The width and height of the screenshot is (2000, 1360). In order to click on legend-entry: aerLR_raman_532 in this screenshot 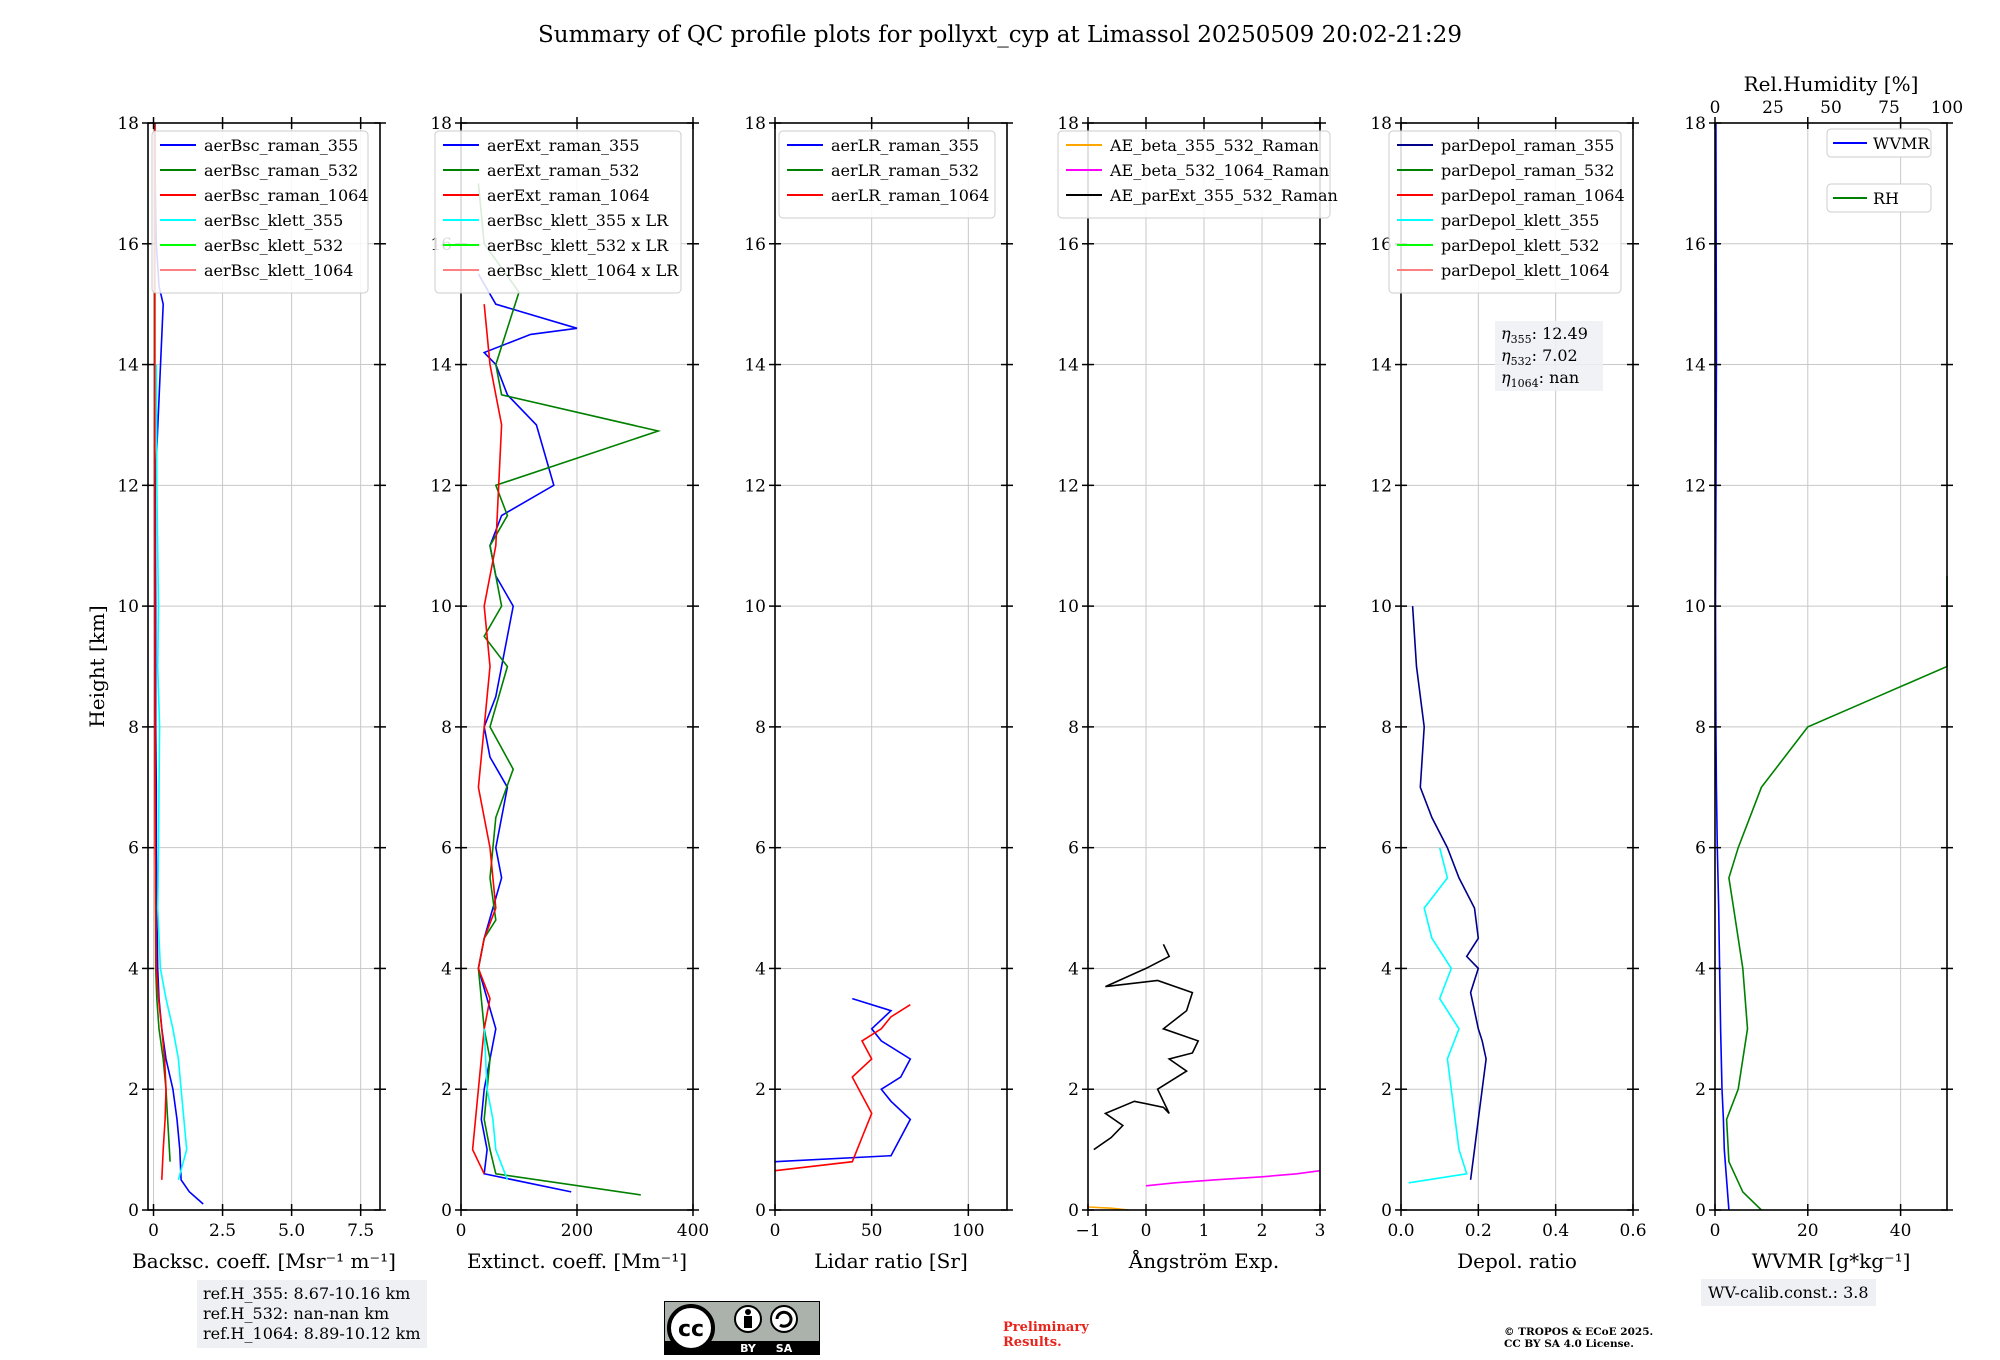, I will do `click(905, 170)`.